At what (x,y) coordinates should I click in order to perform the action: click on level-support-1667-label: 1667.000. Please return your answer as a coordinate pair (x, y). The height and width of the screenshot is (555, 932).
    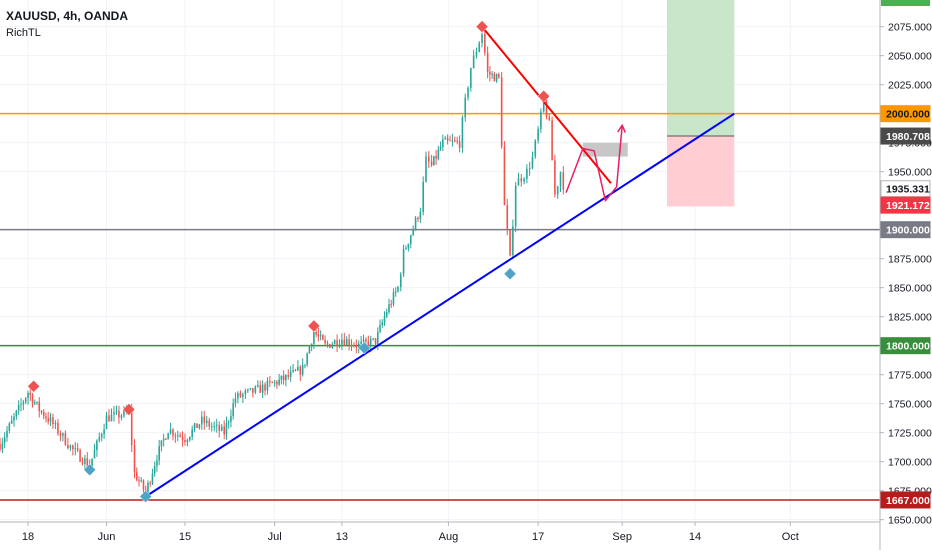
    Looking at the image, I should click on (908, 501).